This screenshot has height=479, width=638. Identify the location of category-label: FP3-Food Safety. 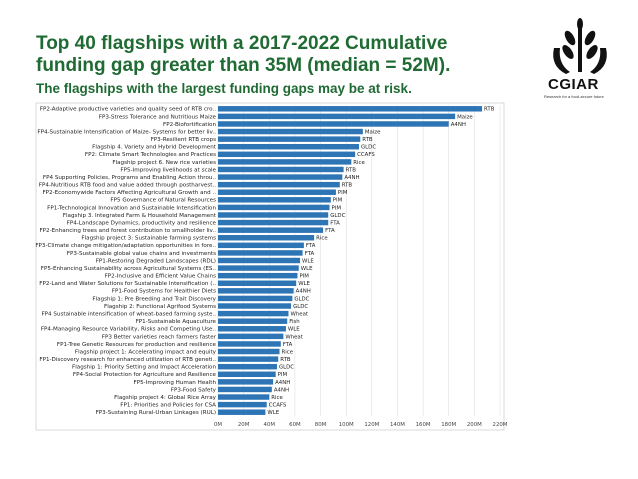
(194, 390).